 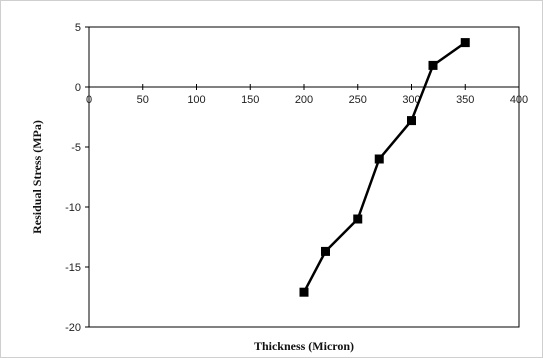 What do you see at coordinates (411, 100) in the screenshot?
I see `x-tick-label: 300` at bounding box center [411, 100].